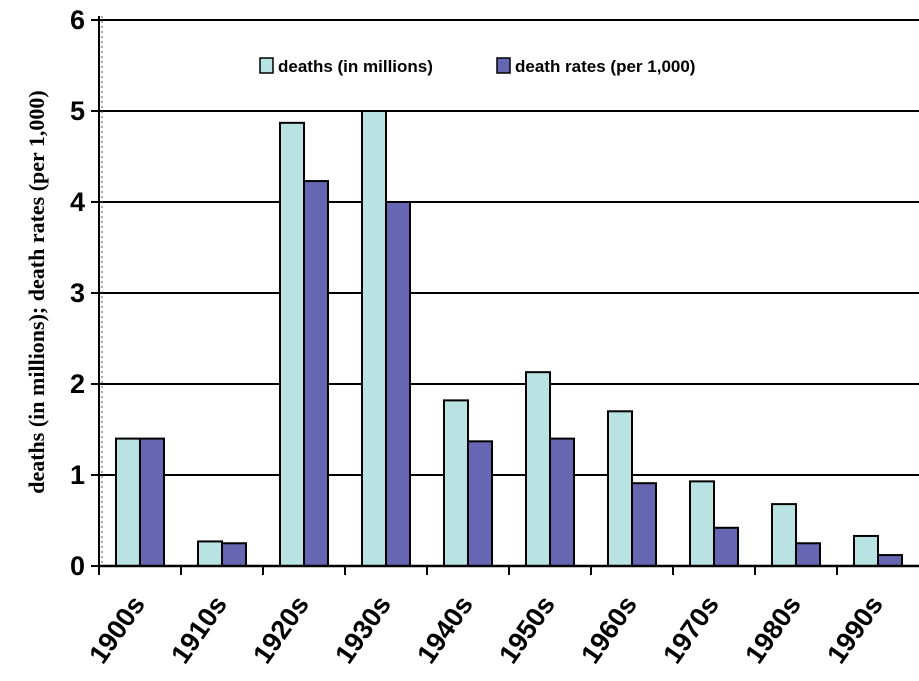 The width and height of the screenshot is (919, 681). What do you see at coordinates (866, 550) in the screenshot?
I see `bar-deaths-1990s` at bounding box center [866, 550].